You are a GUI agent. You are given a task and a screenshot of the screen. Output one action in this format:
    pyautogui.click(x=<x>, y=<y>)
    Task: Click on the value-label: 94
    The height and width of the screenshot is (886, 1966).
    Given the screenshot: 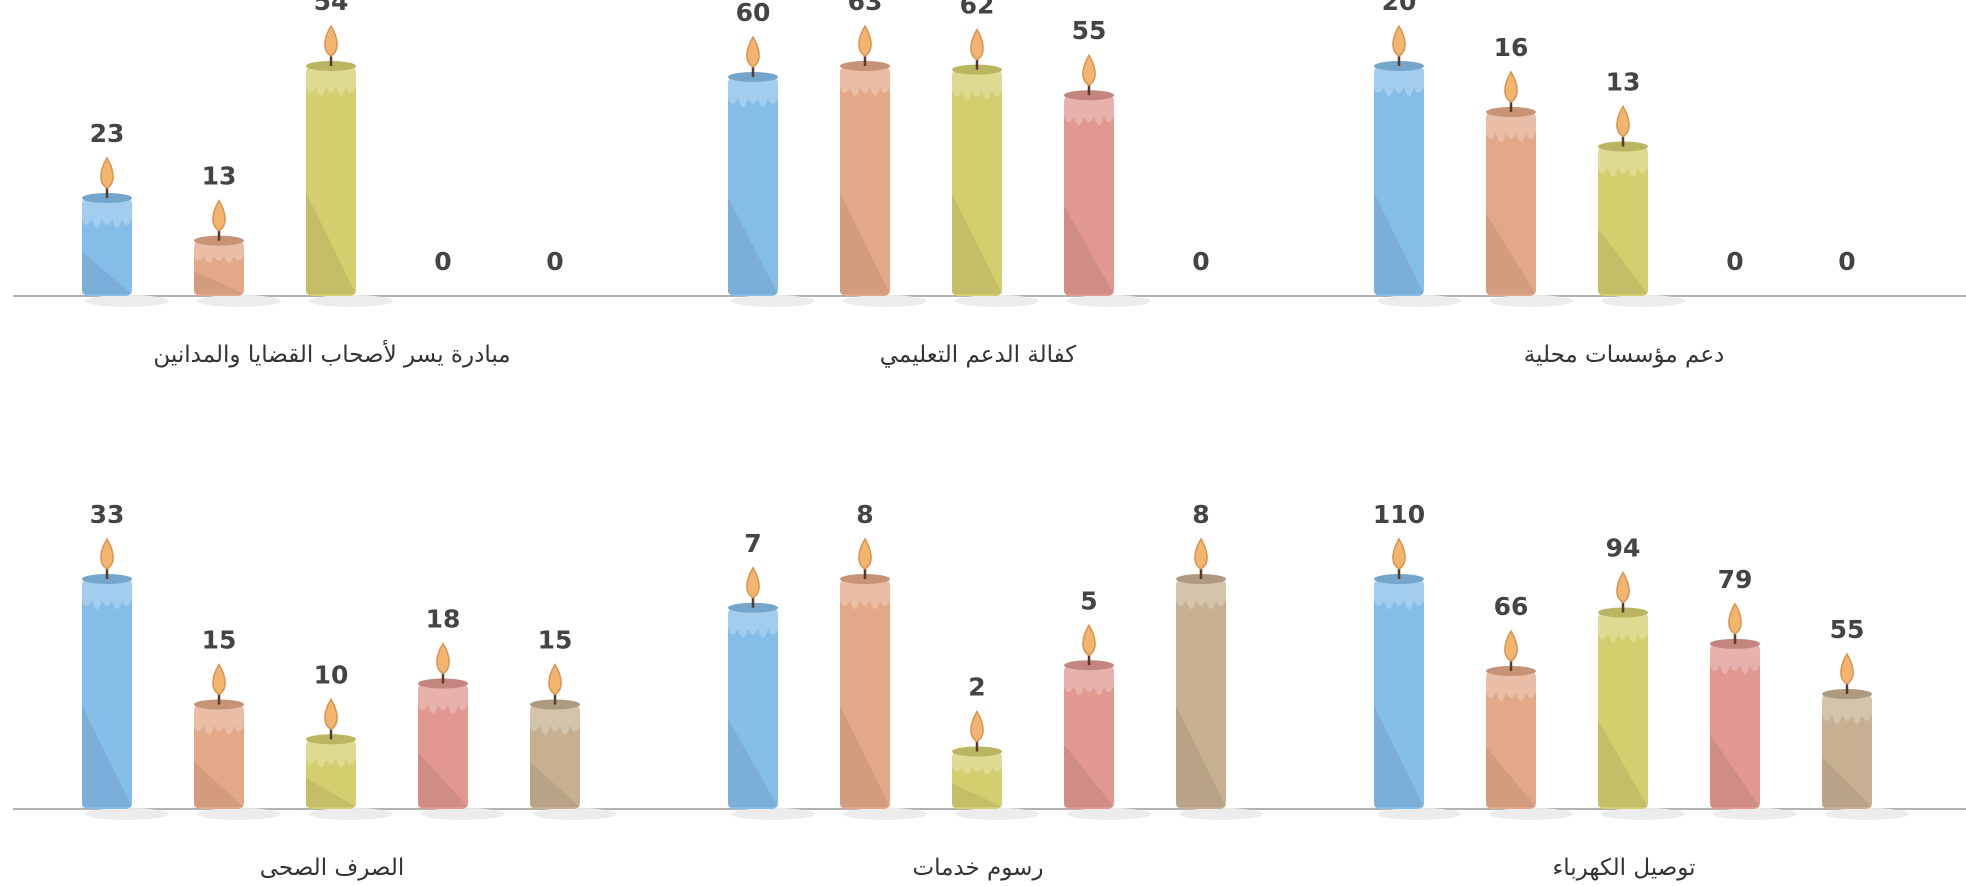 What is the action you would take?
    pyautogui.click(x=1623, y=547)
    